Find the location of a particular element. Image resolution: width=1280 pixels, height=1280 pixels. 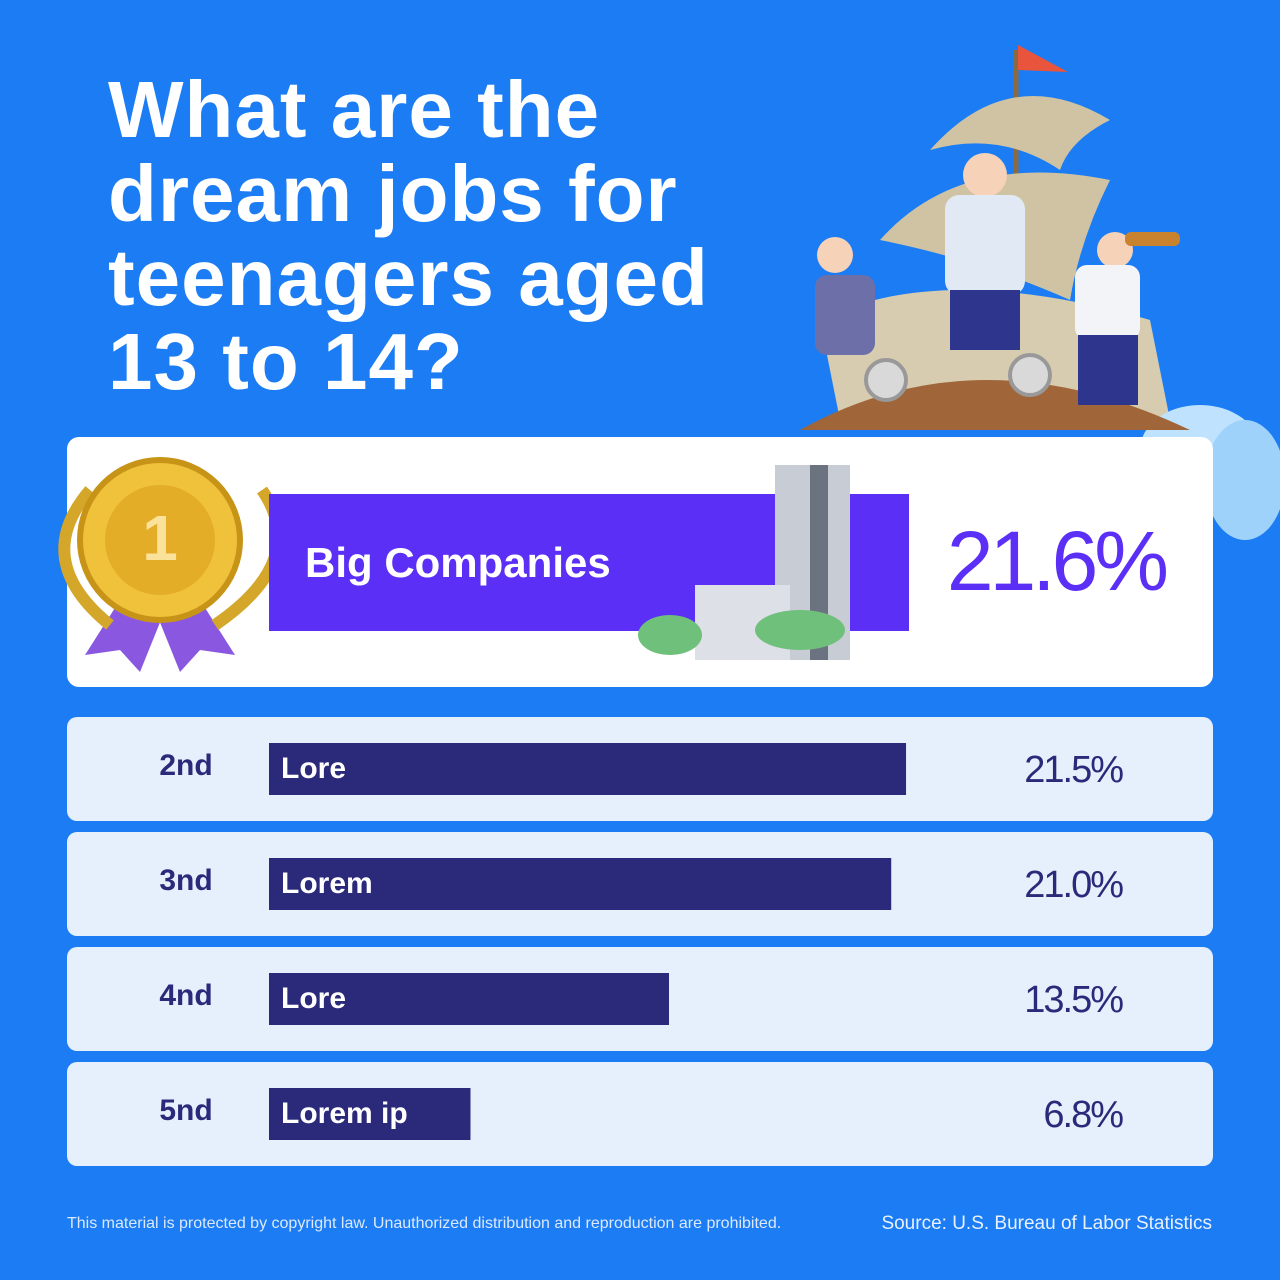

laurel is located at coordinates (86, 558).